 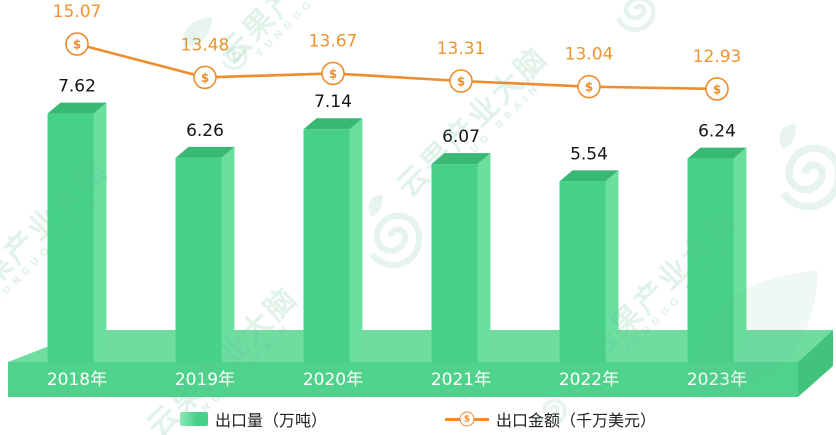 I want to click on line-marker-icon: $, so click(x=467, y=419).